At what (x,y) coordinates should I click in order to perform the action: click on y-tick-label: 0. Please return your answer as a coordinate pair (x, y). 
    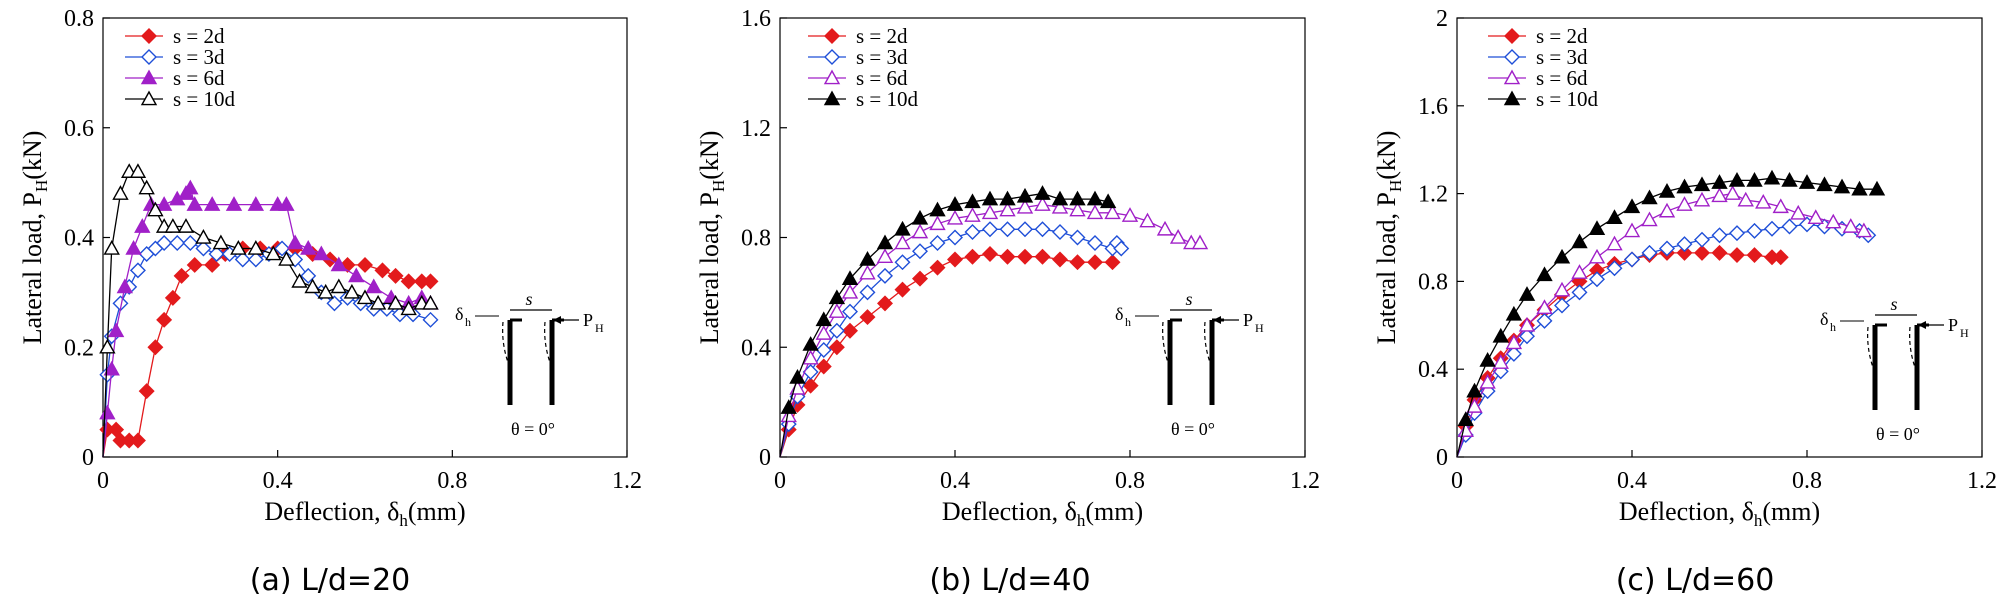
    Looking at the image, I should click on (765, 458).